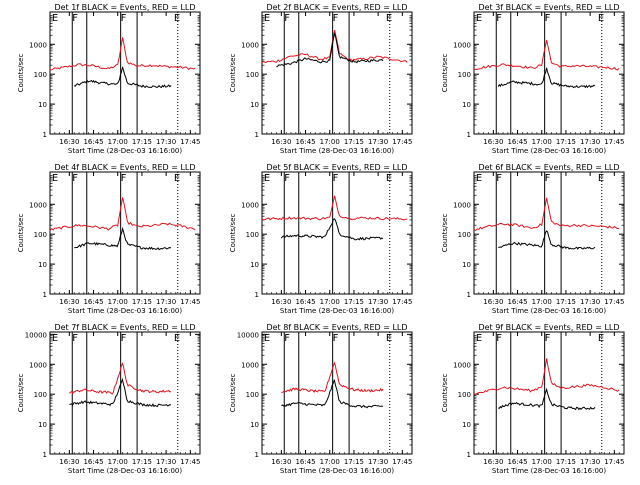  What do you see at coordinates (336, 167) in the screenshot?
I see `plot-title: Det 5f BLACK = Events, RED = LLD` at bounding box center [336, 167].